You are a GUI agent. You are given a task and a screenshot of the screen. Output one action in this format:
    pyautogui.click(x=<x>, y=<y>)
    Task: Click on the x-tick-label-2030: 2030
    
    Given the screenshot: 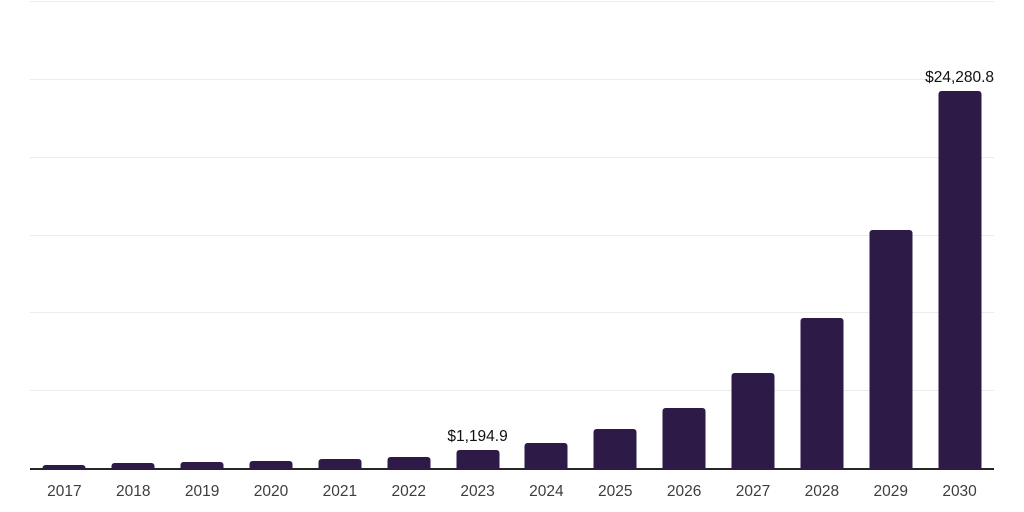 What is the action you would take?
    pyautogui.click(x=959, y=491)
    